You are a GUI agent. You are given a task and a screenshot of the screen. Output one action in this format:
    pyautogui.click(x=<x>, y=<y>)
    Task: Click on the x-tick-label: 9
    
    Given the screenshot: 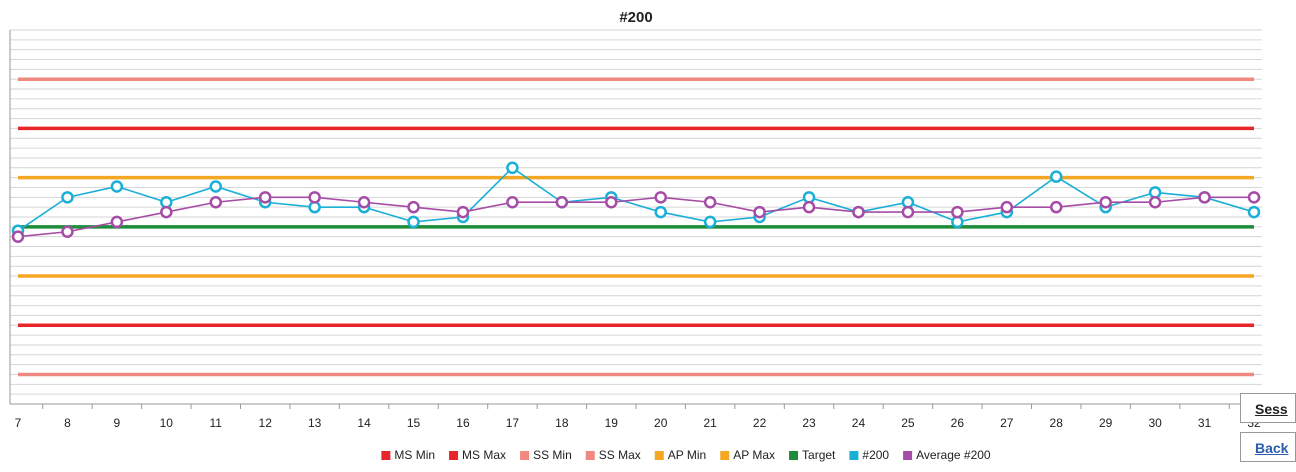 What is the action you would take?
    pyautogui.click(x=117, y=423)
    